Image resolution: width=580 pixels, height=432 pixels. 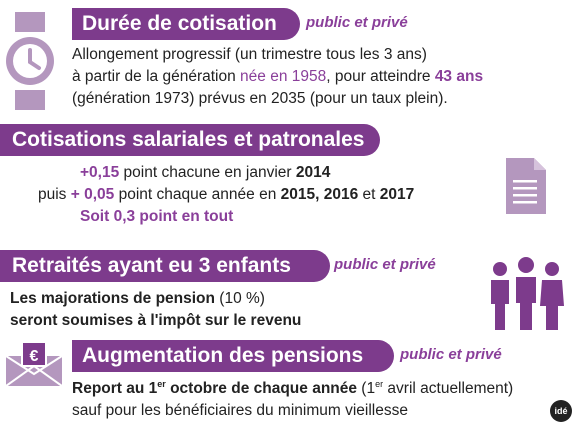 I want to click on cotisations-line-2-a: puis, so click(x=54, y=194).